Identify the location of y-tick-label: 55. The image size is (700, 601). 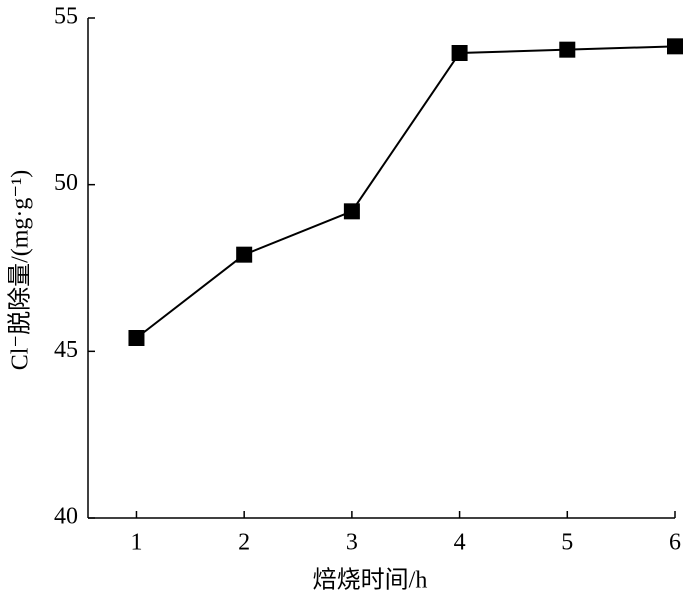
(66, 17).